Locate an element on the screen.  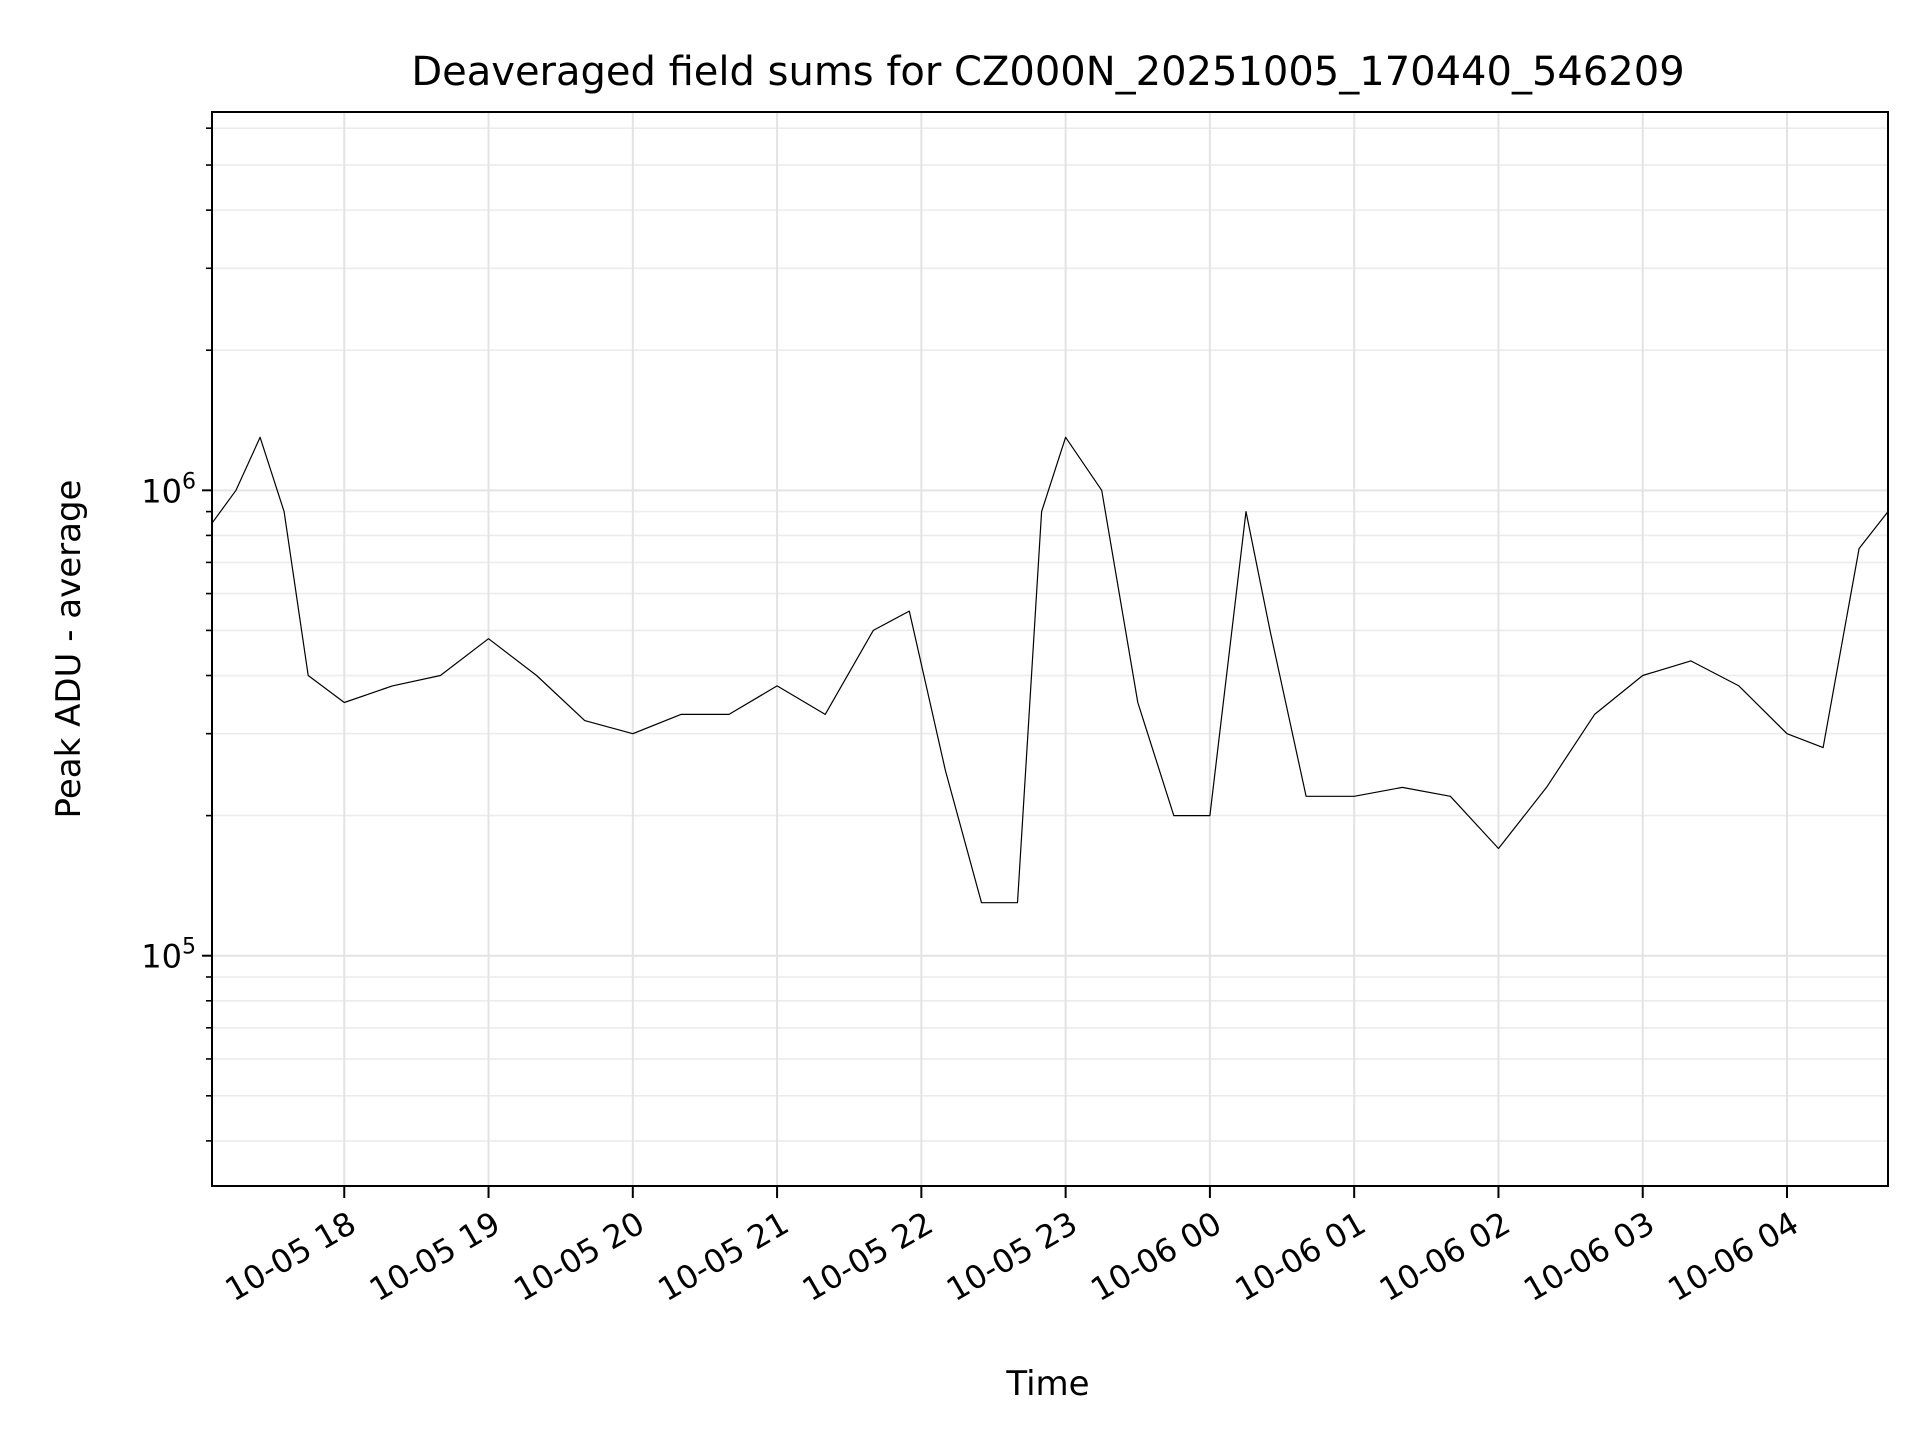
x-axis-label: Time is located at coordinates (1047, 1384).